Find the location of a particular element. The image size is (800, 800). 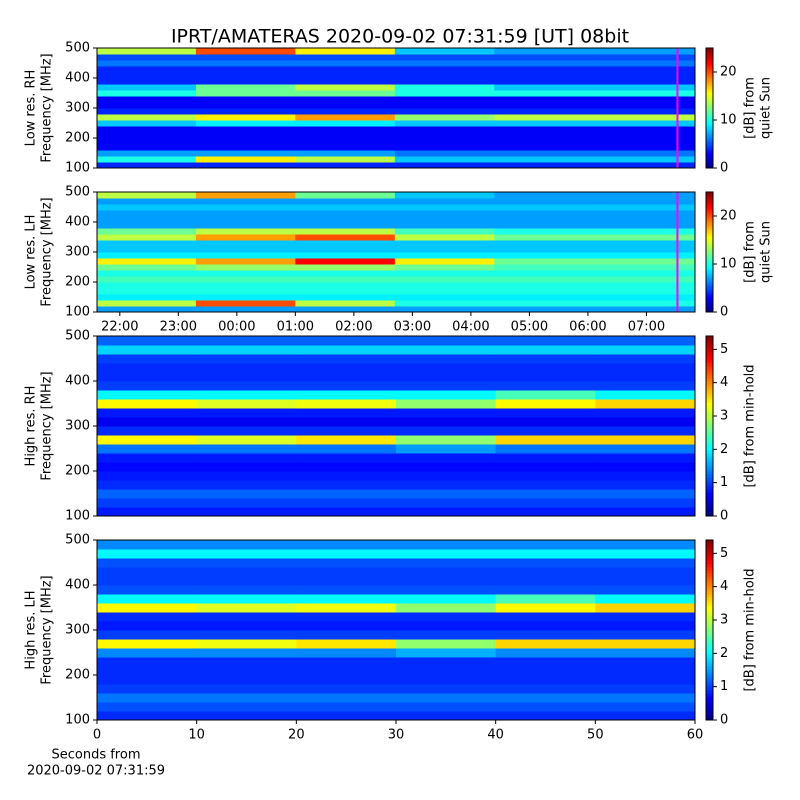

colorbar-tick-label: 5 is located at coordinates (724, 553).